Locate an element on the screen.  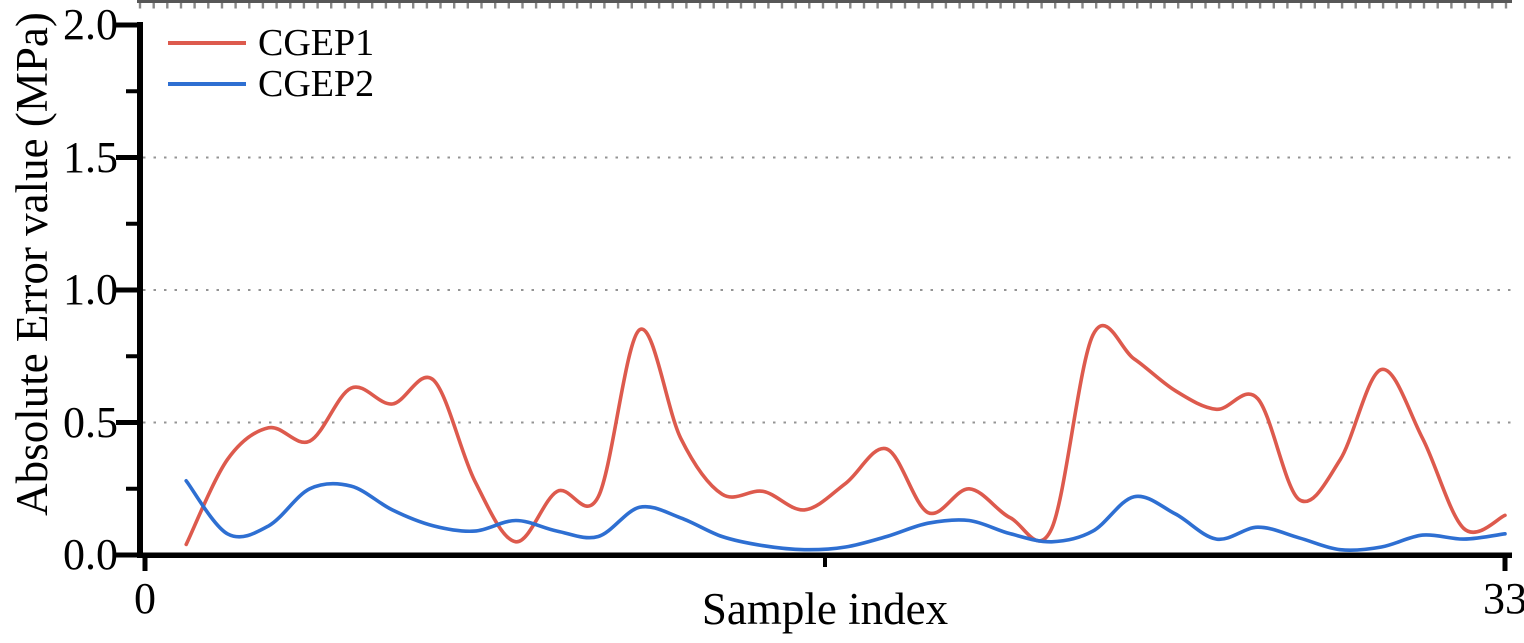
cgep2-line-swatch is located at coordinates (207, 83).